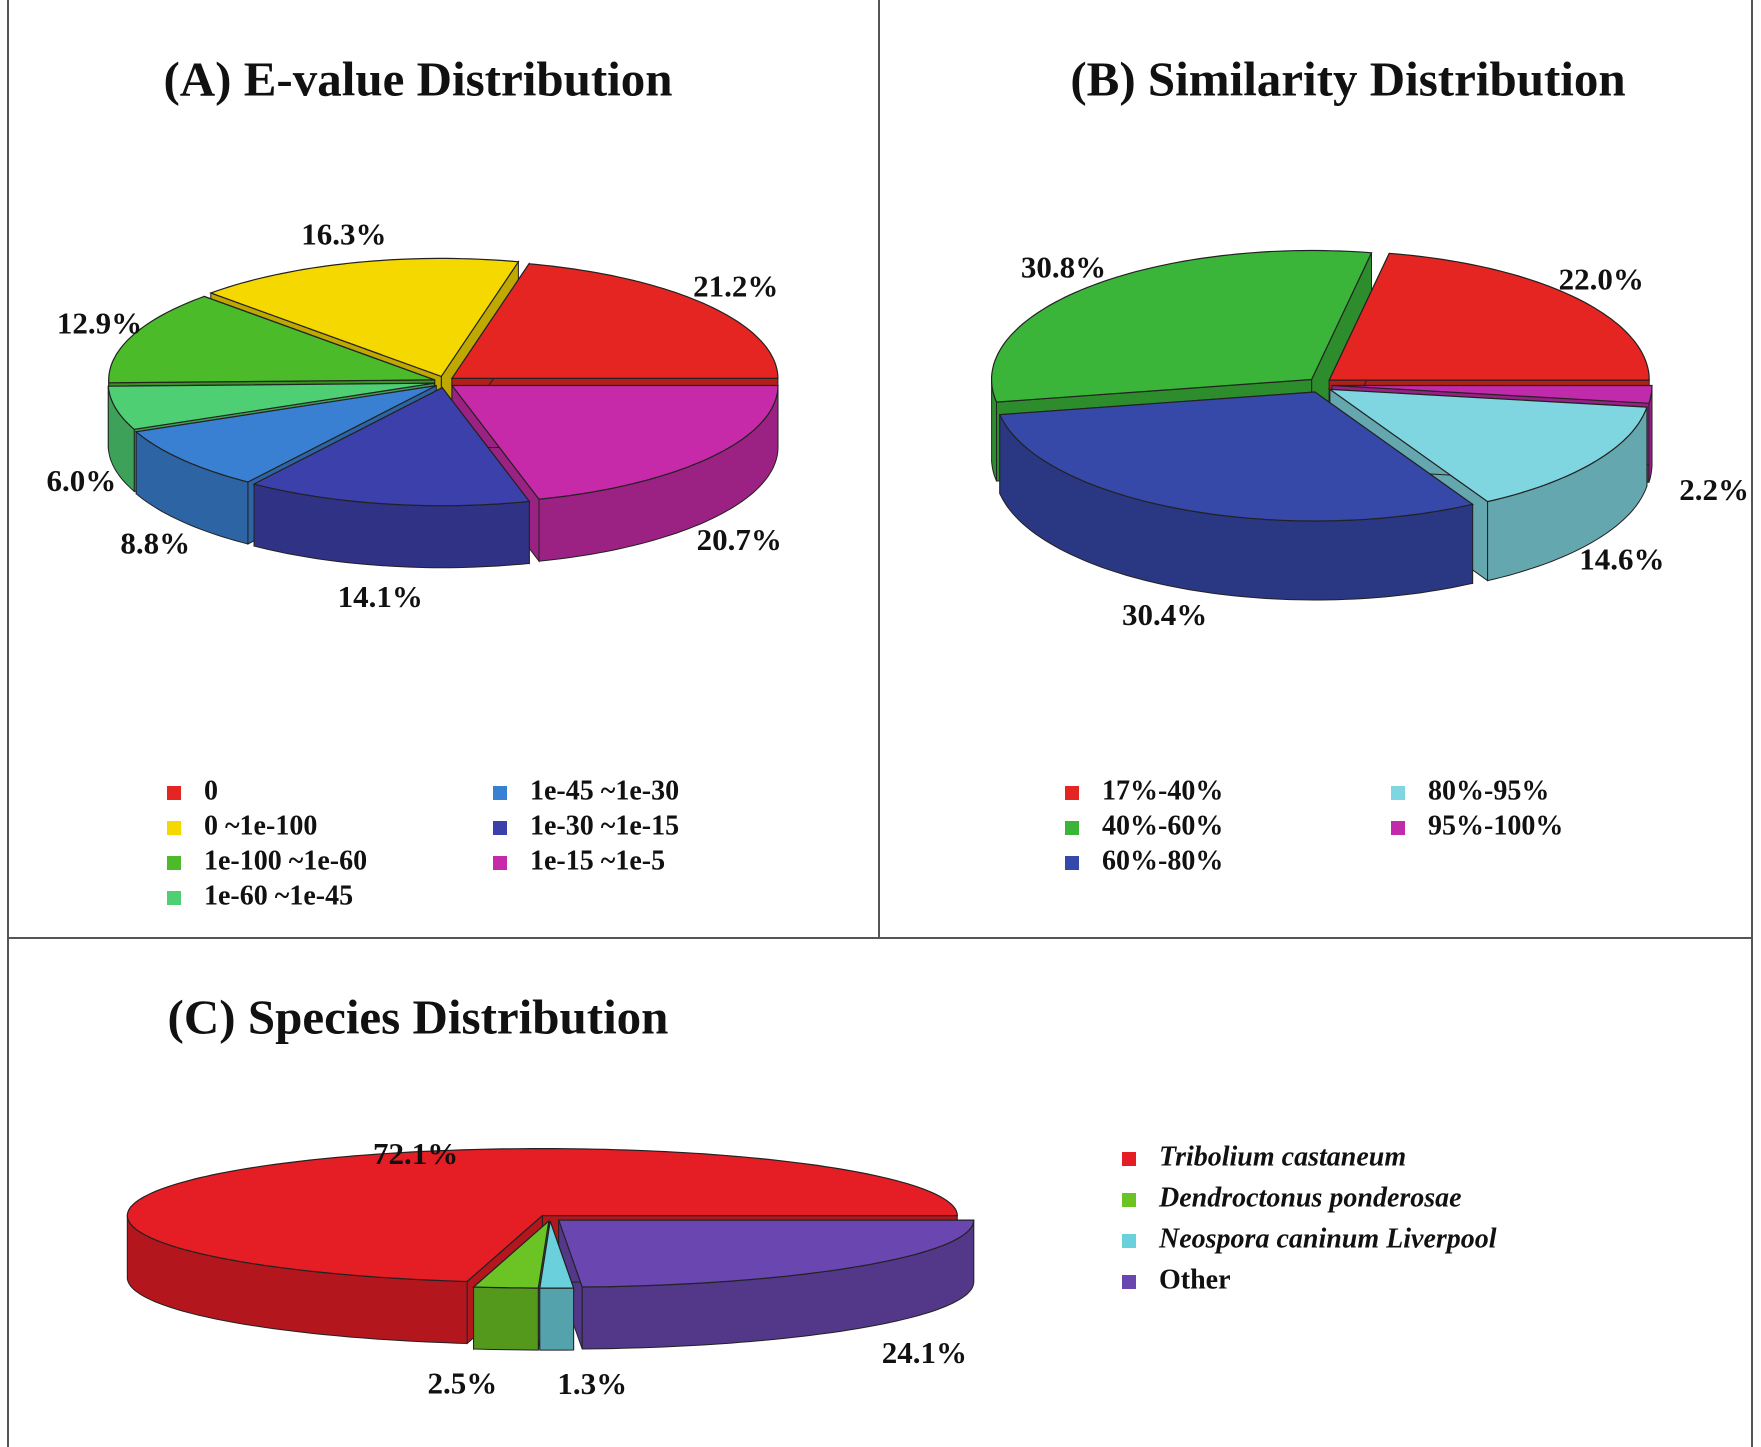  Describe the element at coordinates (380, 596) in the screenshot. I see `value-label: 14.1%` at that location.